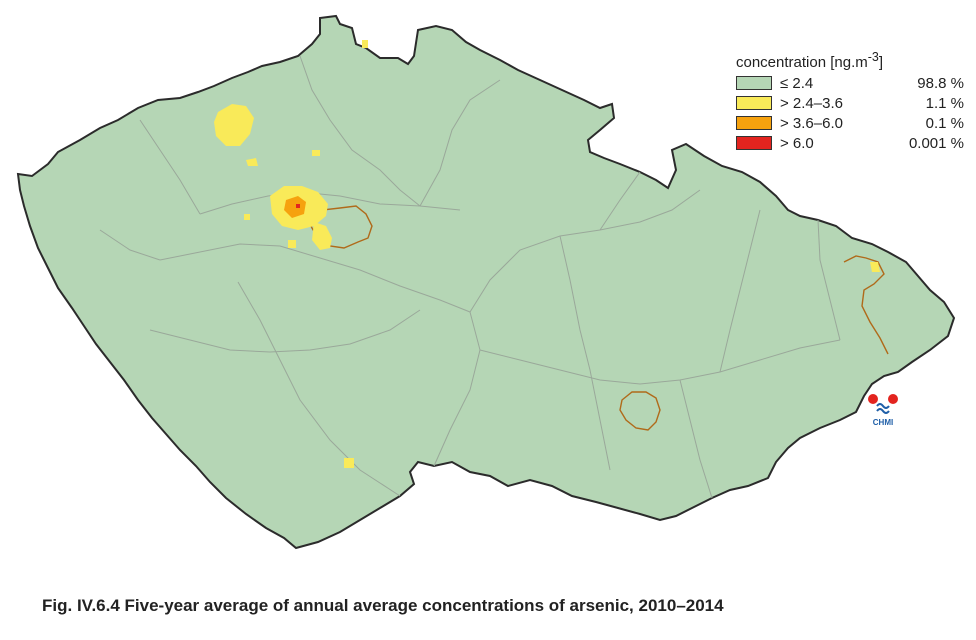 This screenshot has width=976, height=640. Describe the element at coordinates (811, 103) in the screenshot. I see `legend-range-2: > 2.4–3.6` at that location.